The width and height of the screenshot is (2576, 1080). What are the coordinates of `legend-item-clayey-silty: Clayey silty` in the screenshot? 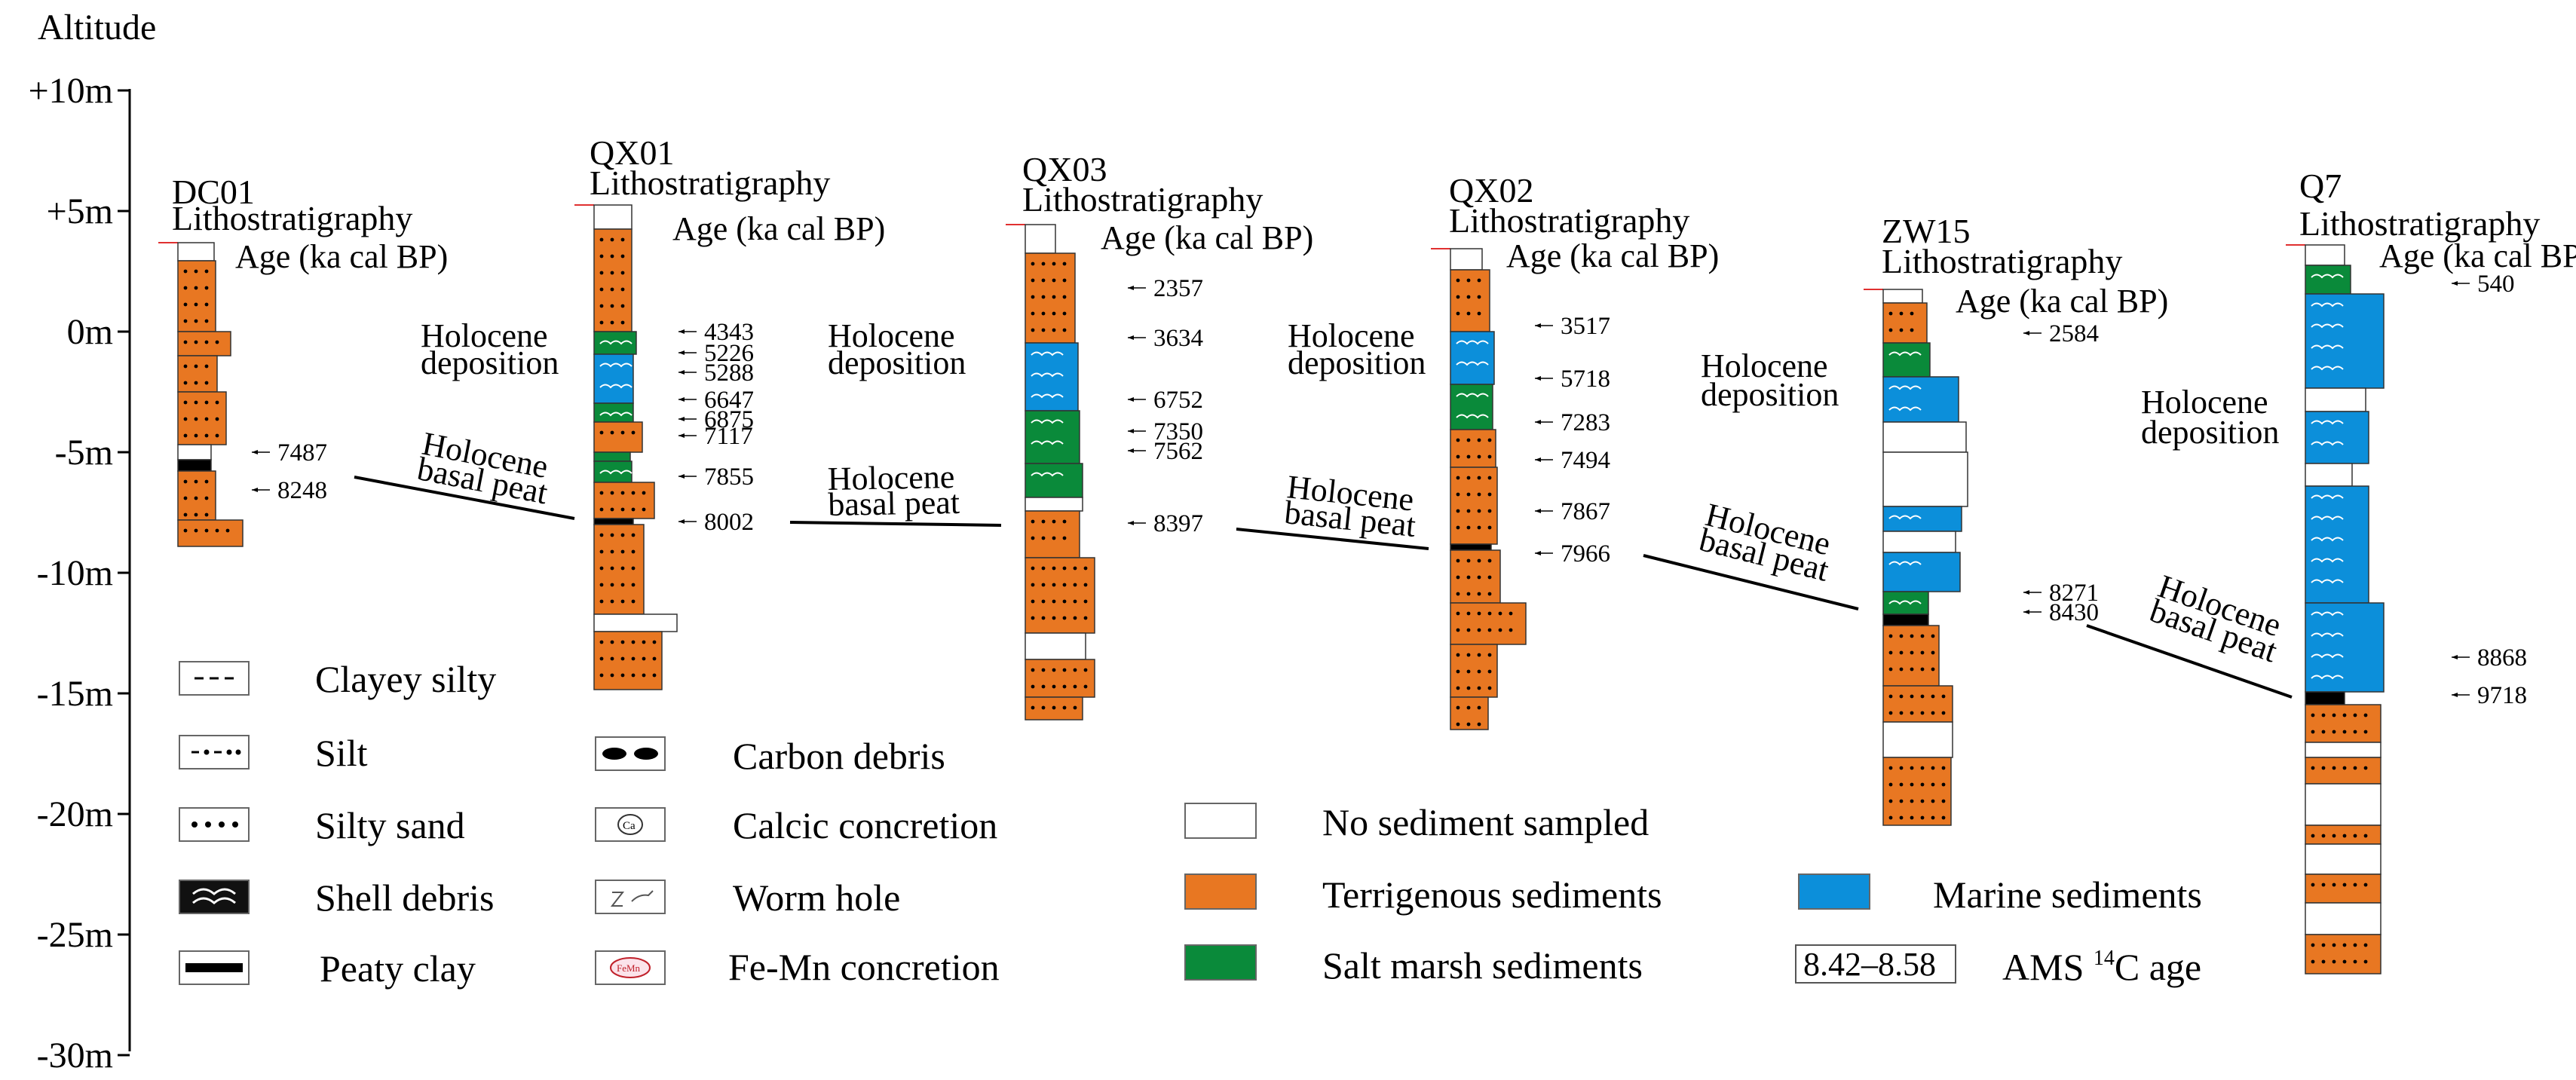 It's located at (337, 679).